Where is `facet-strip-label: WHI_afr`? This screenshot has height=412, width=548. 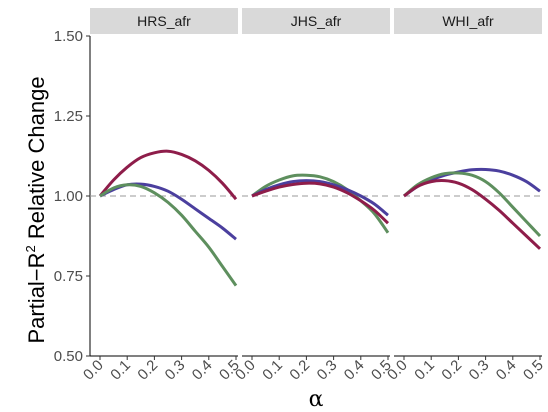 facet-strip-label: WHI_afr is located at coordinates (468, 21).